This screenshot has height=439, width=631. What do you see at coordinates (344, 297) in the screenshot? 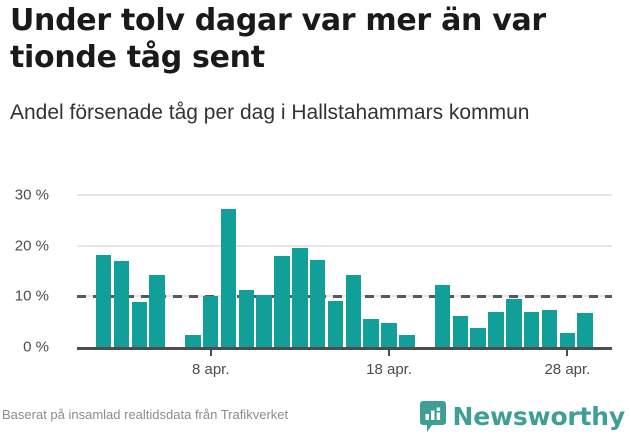
I see `reference-line` at bounding box center [344, 297].